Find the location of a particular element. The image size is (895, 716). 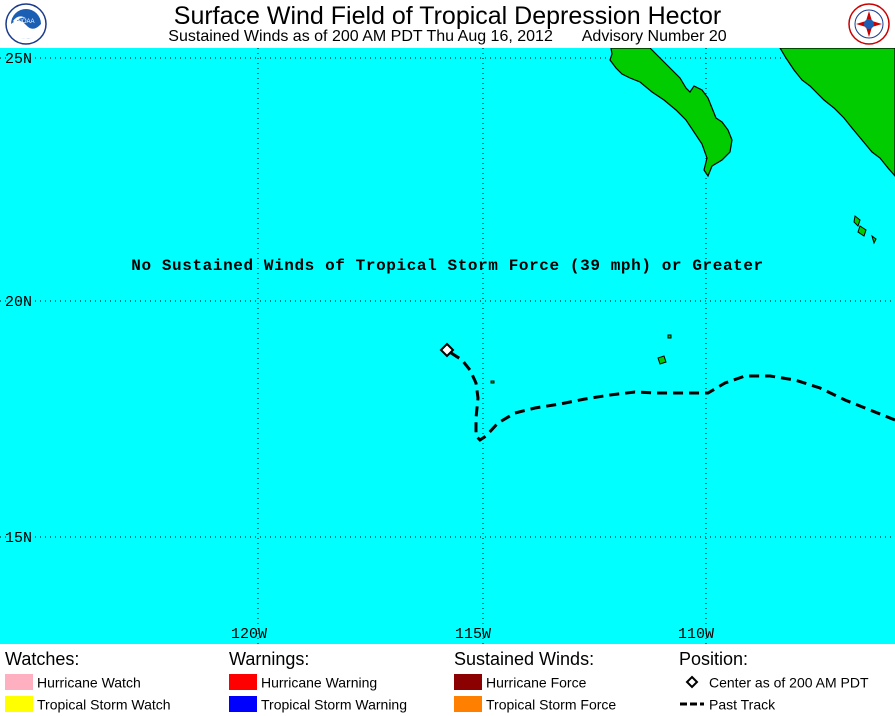

hurricane-watch-swatch is located at coordinates (19, 682).